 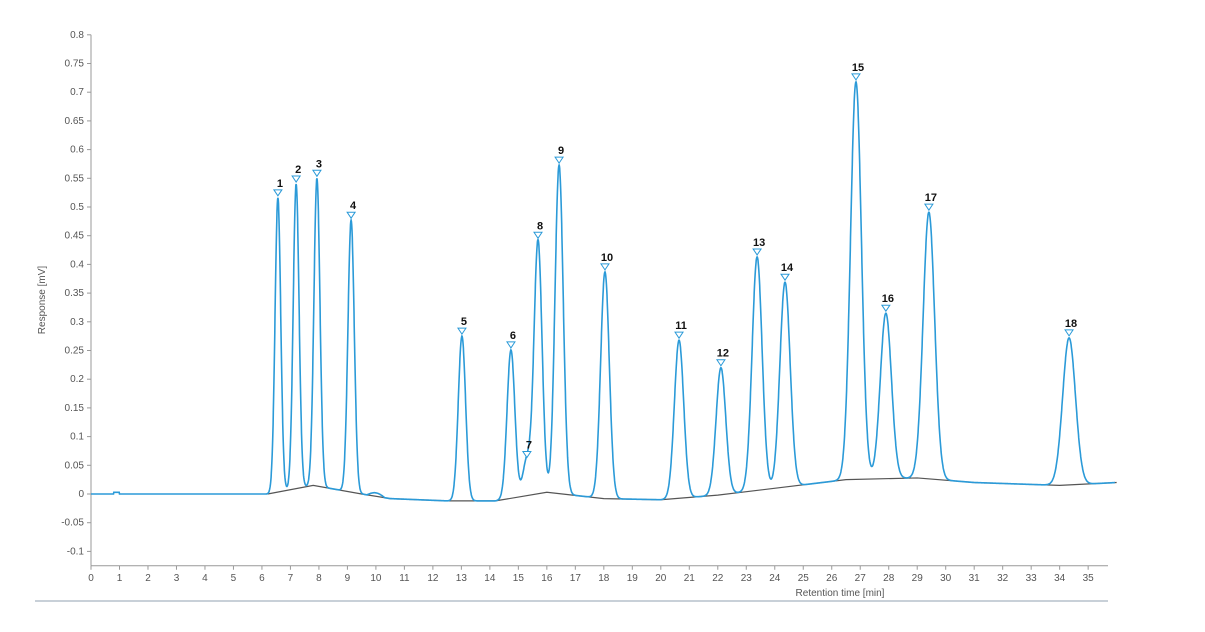 I want to click on y-tick-label: 0.8, so click(x=77, y=35).